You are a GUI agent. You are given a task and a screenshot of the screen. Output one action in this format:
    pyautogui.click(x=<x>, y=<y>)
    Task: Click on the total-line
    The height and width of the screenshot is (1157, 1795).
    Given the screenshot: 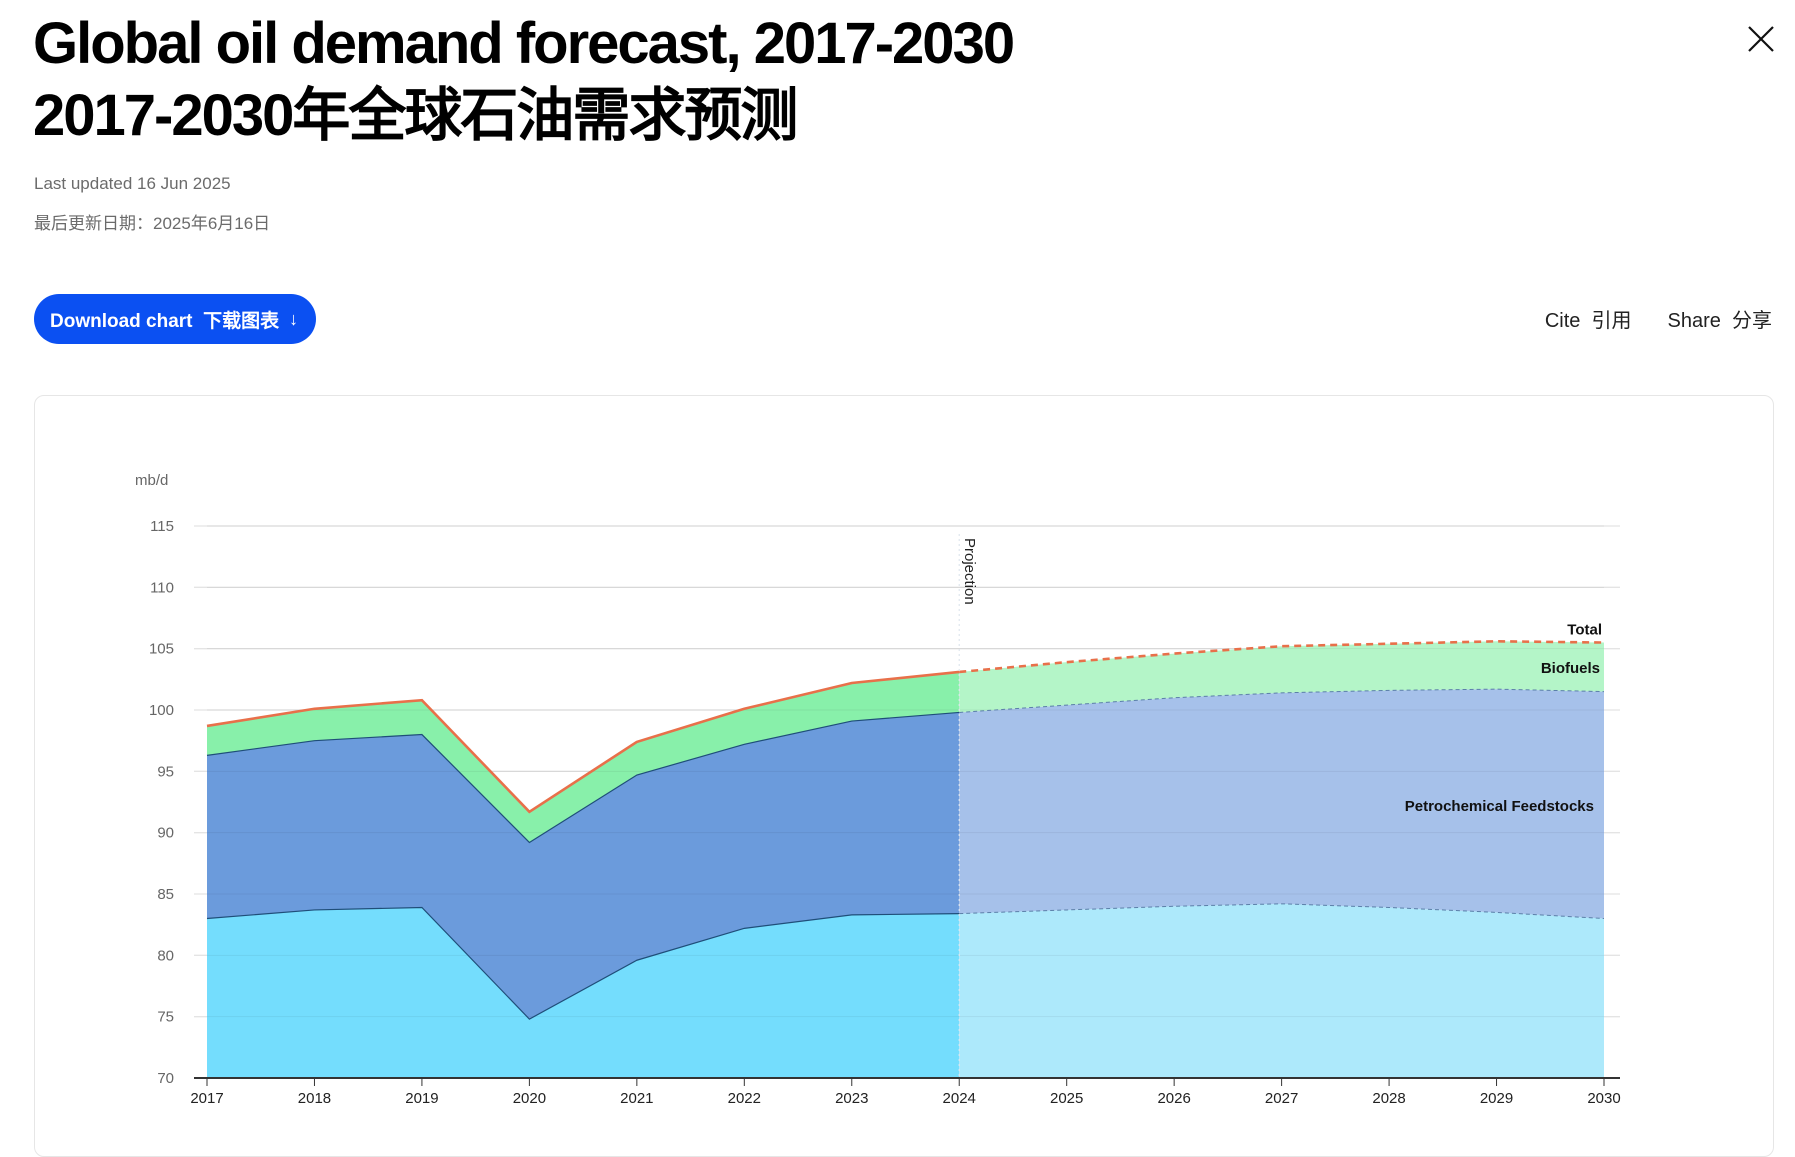 What is the action you would take?
    pyautogui.click(x=583, y=742)
    